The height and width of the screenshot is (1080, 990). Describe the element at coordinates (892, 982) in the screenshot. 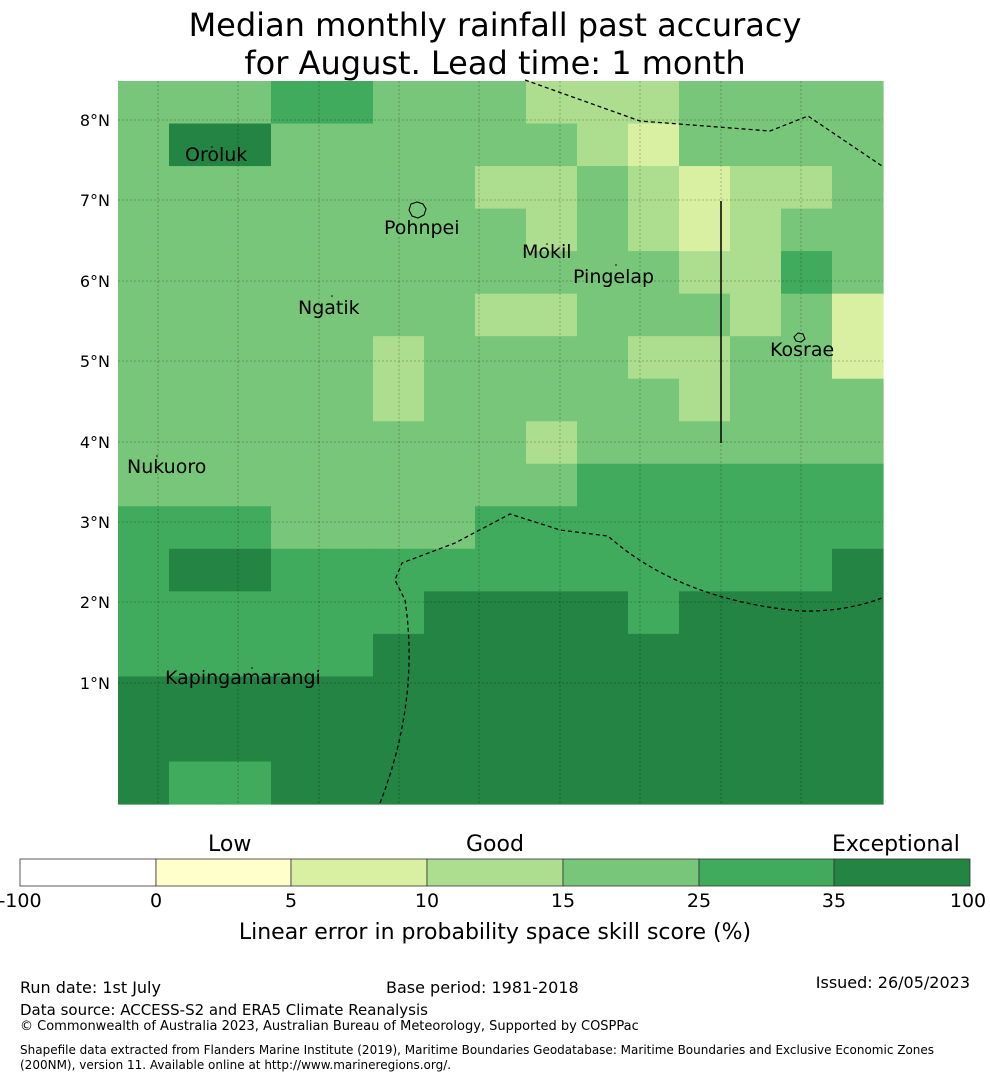

I see `issued-date: Issued: 26/05/2023` at that location.